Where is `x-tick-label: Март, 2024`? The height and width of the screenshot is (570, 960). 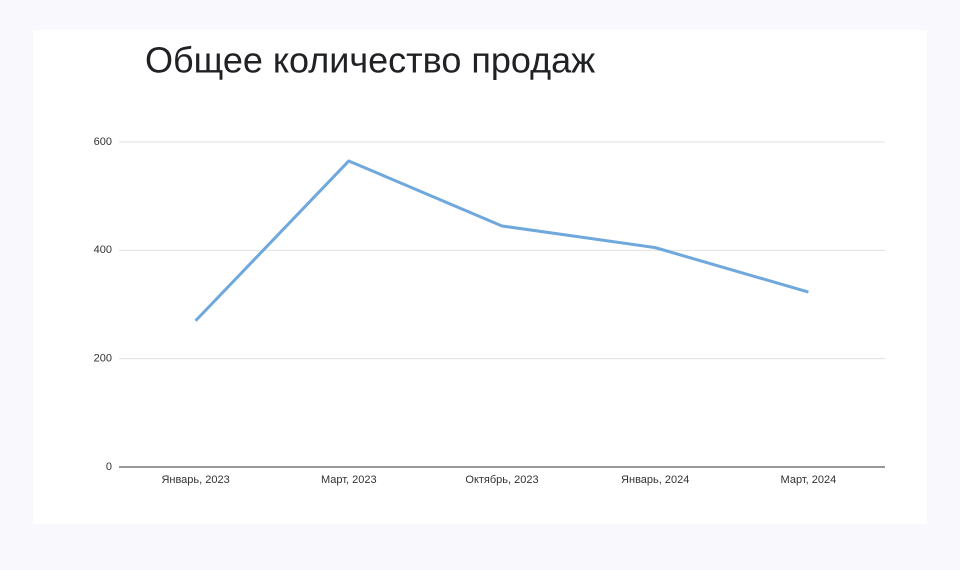
x-tick-label: Март, 2024 is located at coordinates (809, 480).